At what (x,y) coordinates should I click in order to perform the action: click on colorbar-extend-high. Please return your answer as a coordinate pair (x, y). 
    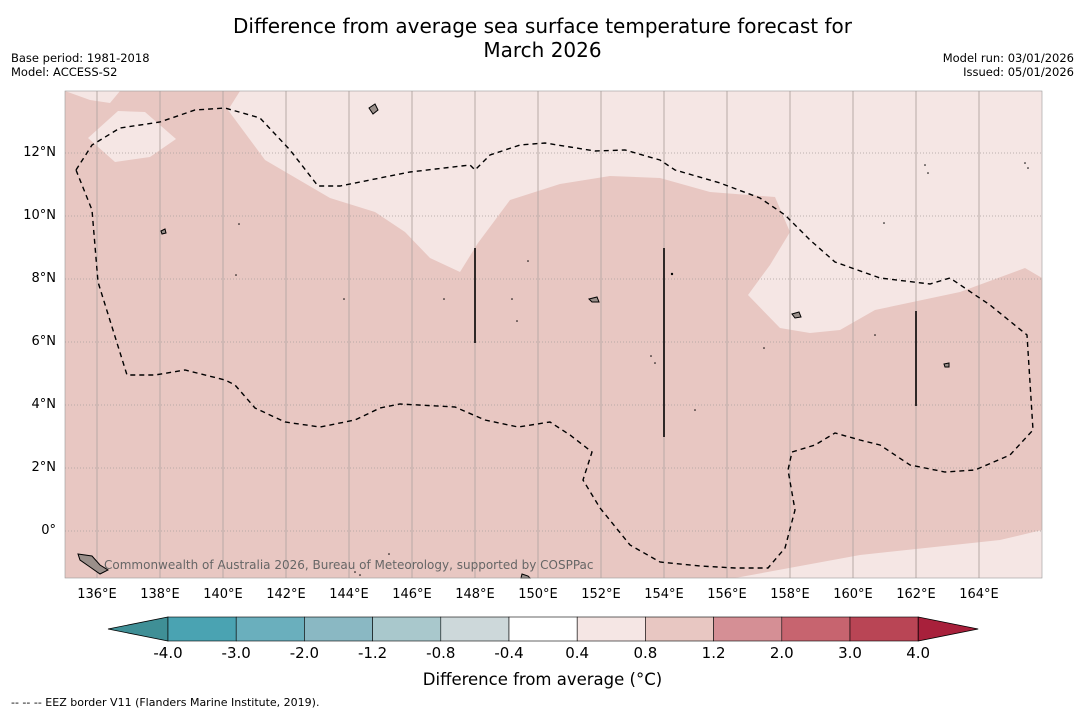
    Looking at the image, I should click on (948, 629).